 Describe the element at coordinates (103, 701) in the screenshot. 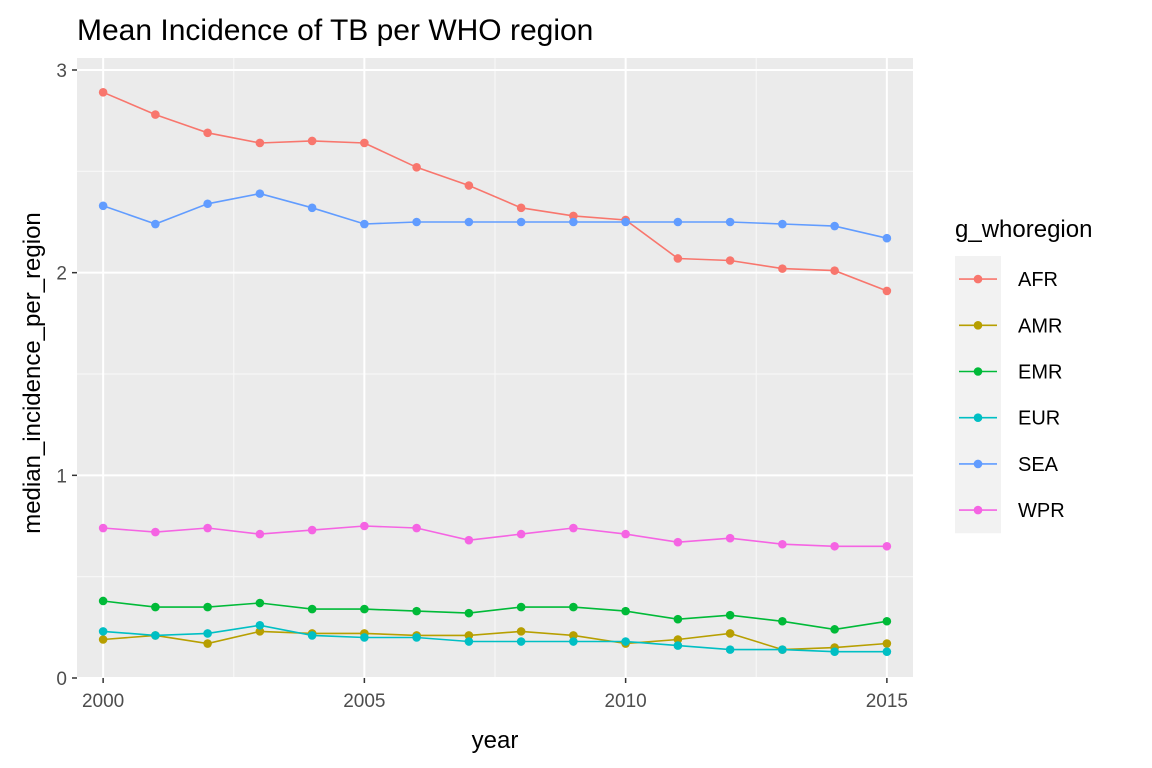

I see `x-tick-label: 2000` at that location.